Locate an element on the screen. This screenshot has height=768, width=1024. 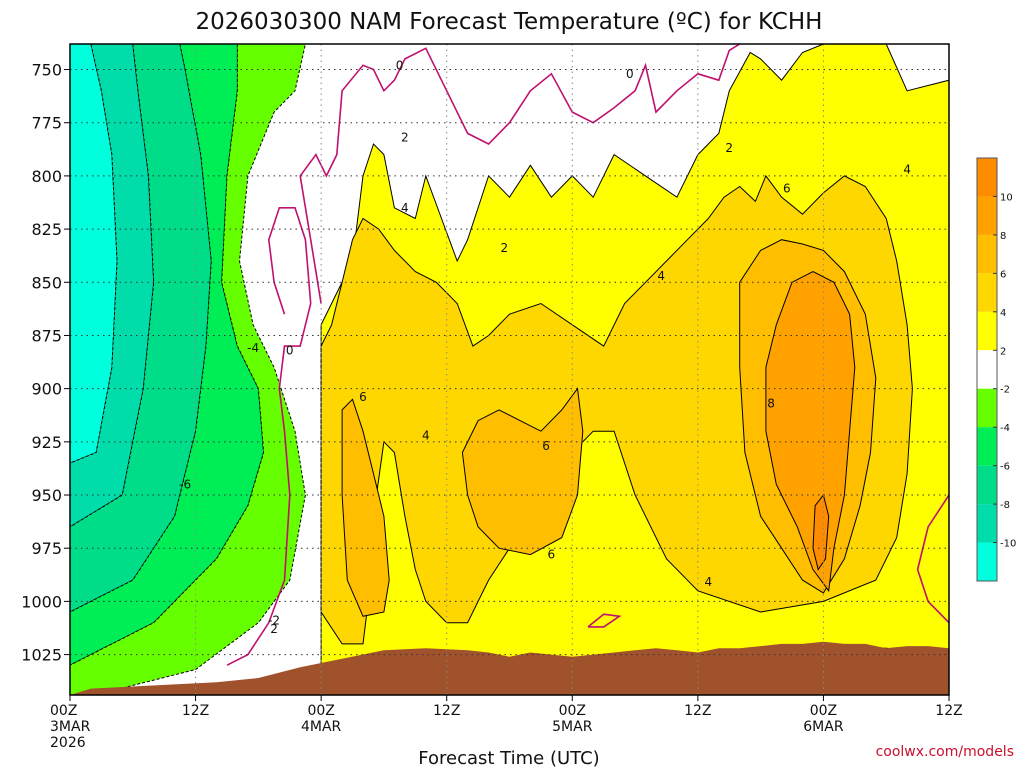
terrain is located at coordinates (509, 668).